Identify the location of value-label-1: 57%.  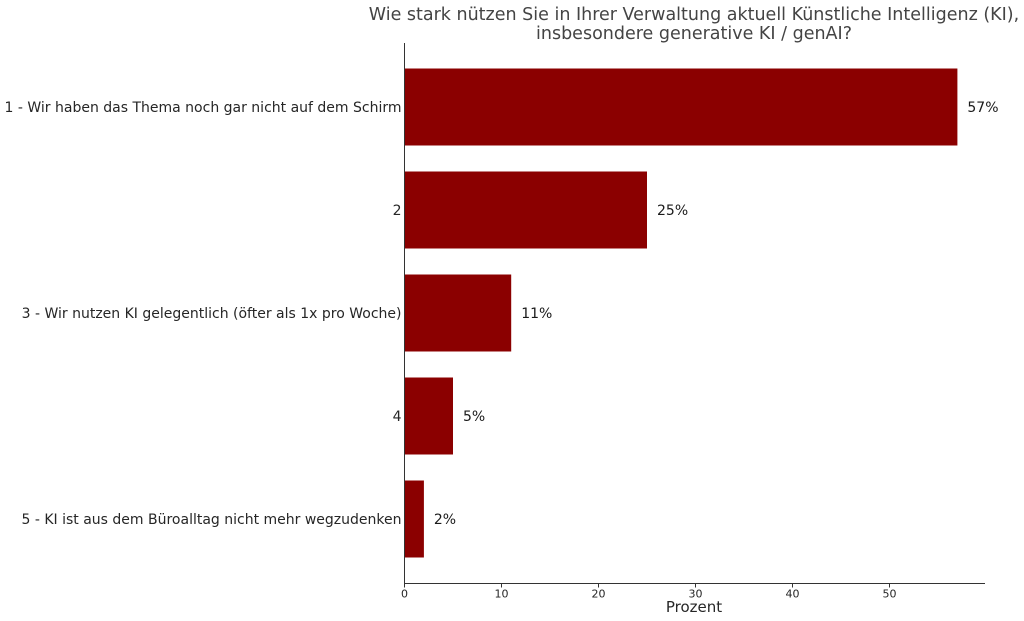
(982, 108).